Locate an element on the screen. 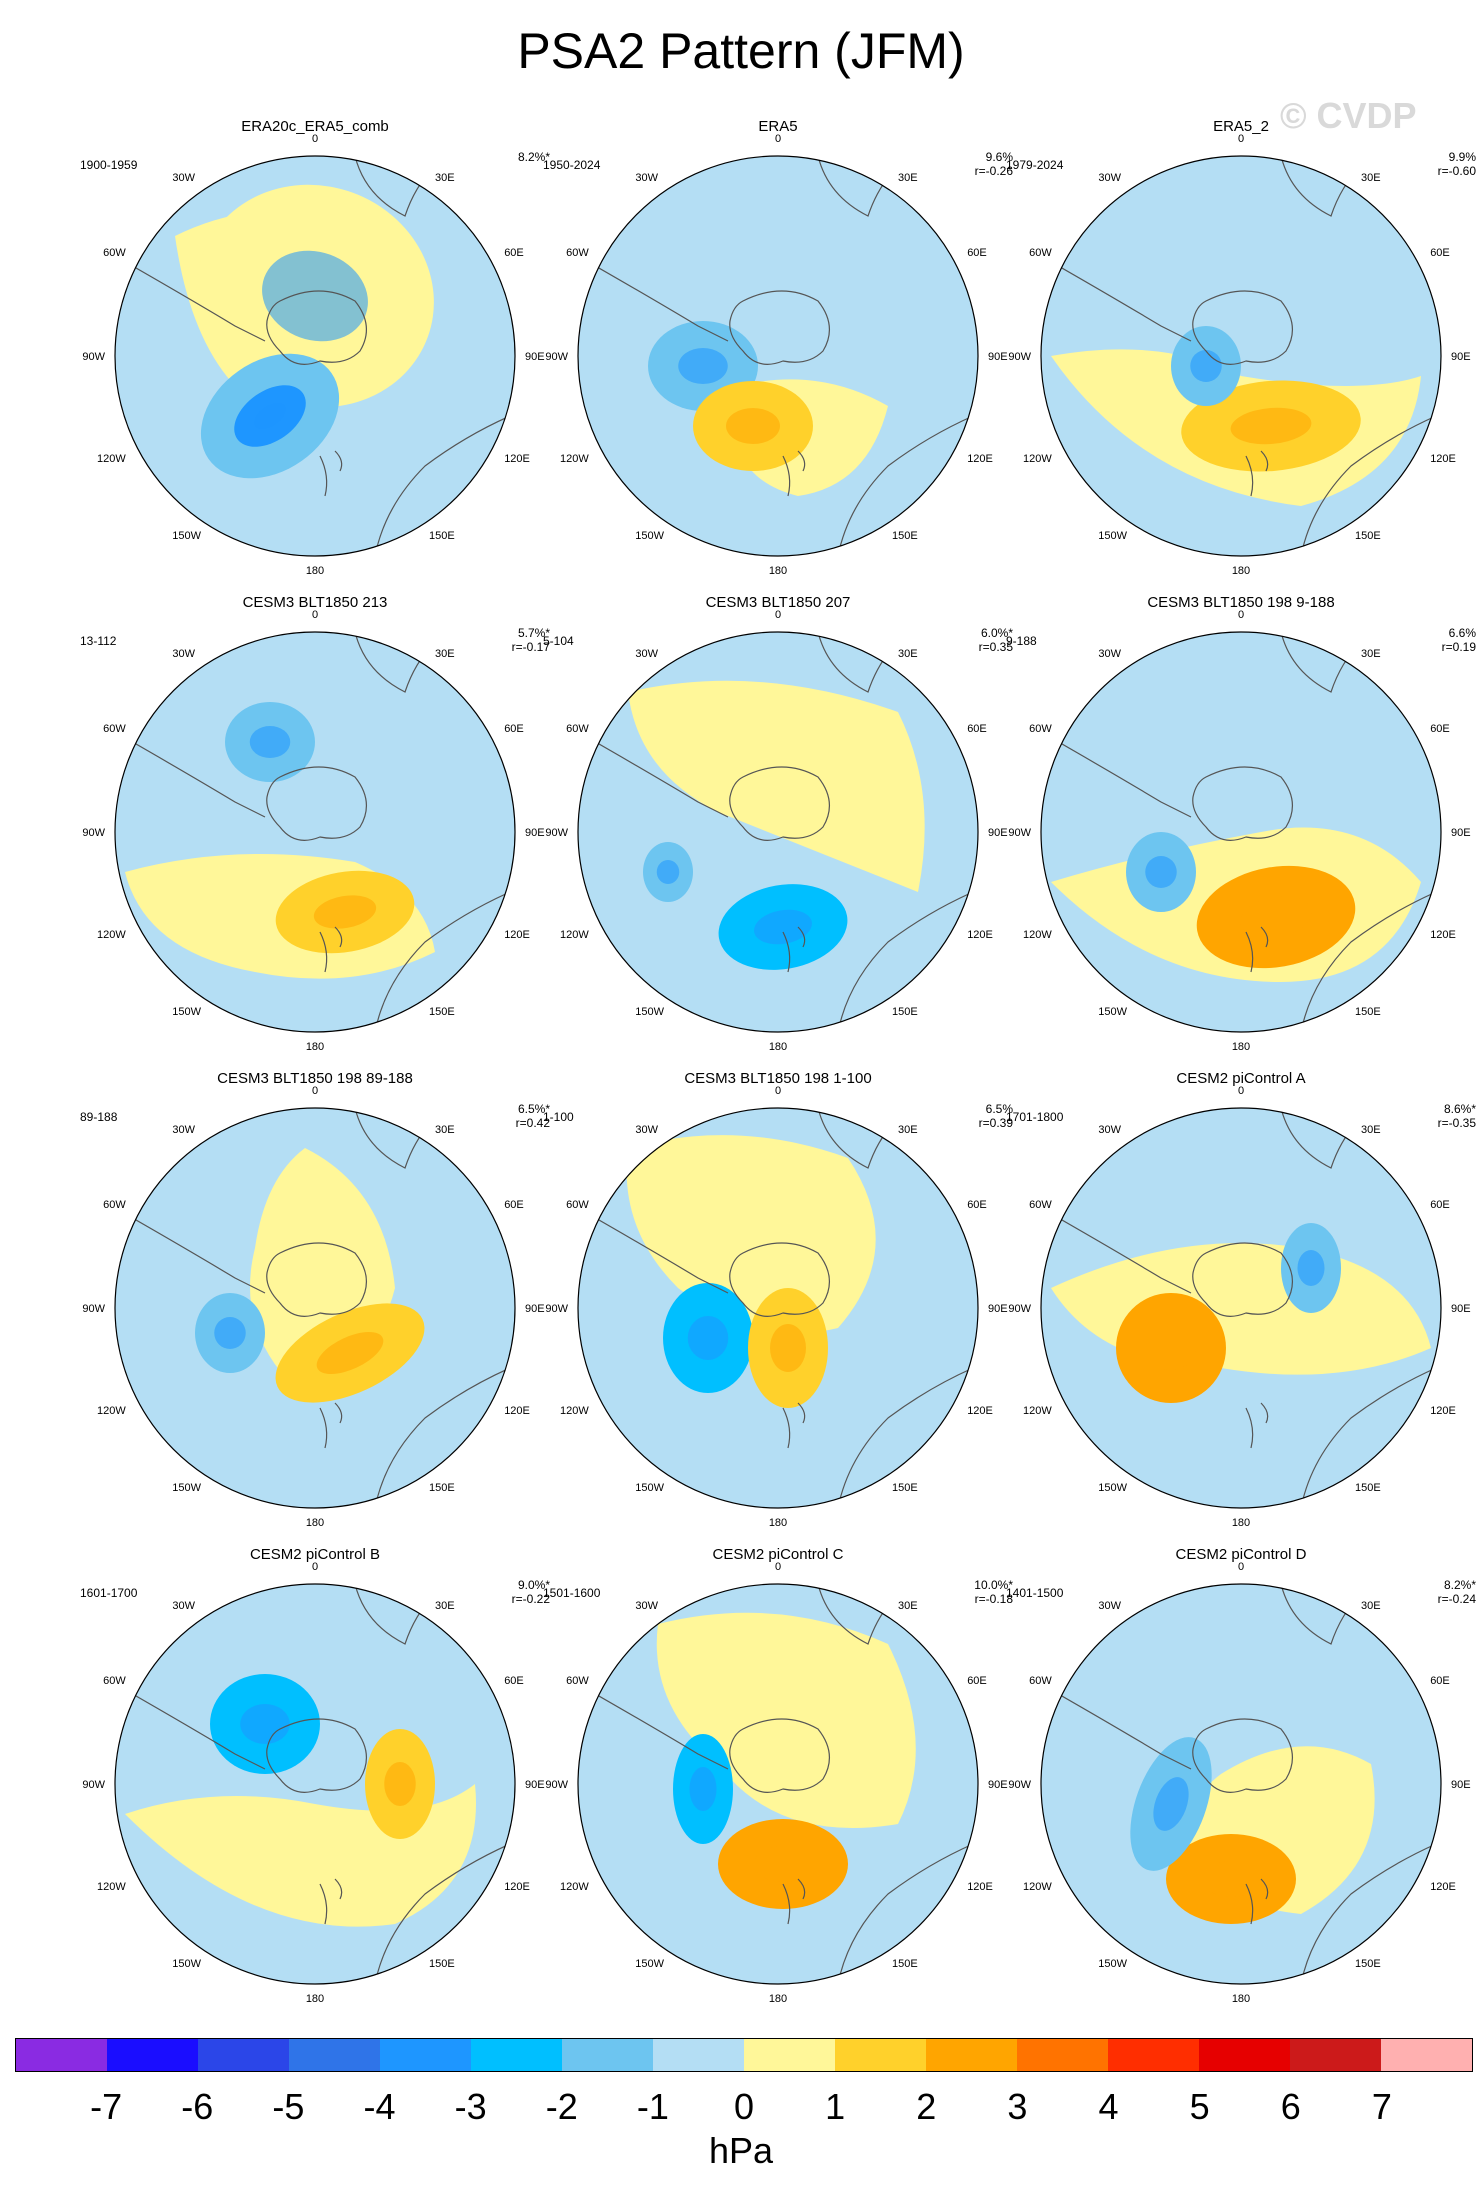  colorbar-tick-label: -6 is located at coordinates (197, 2106).